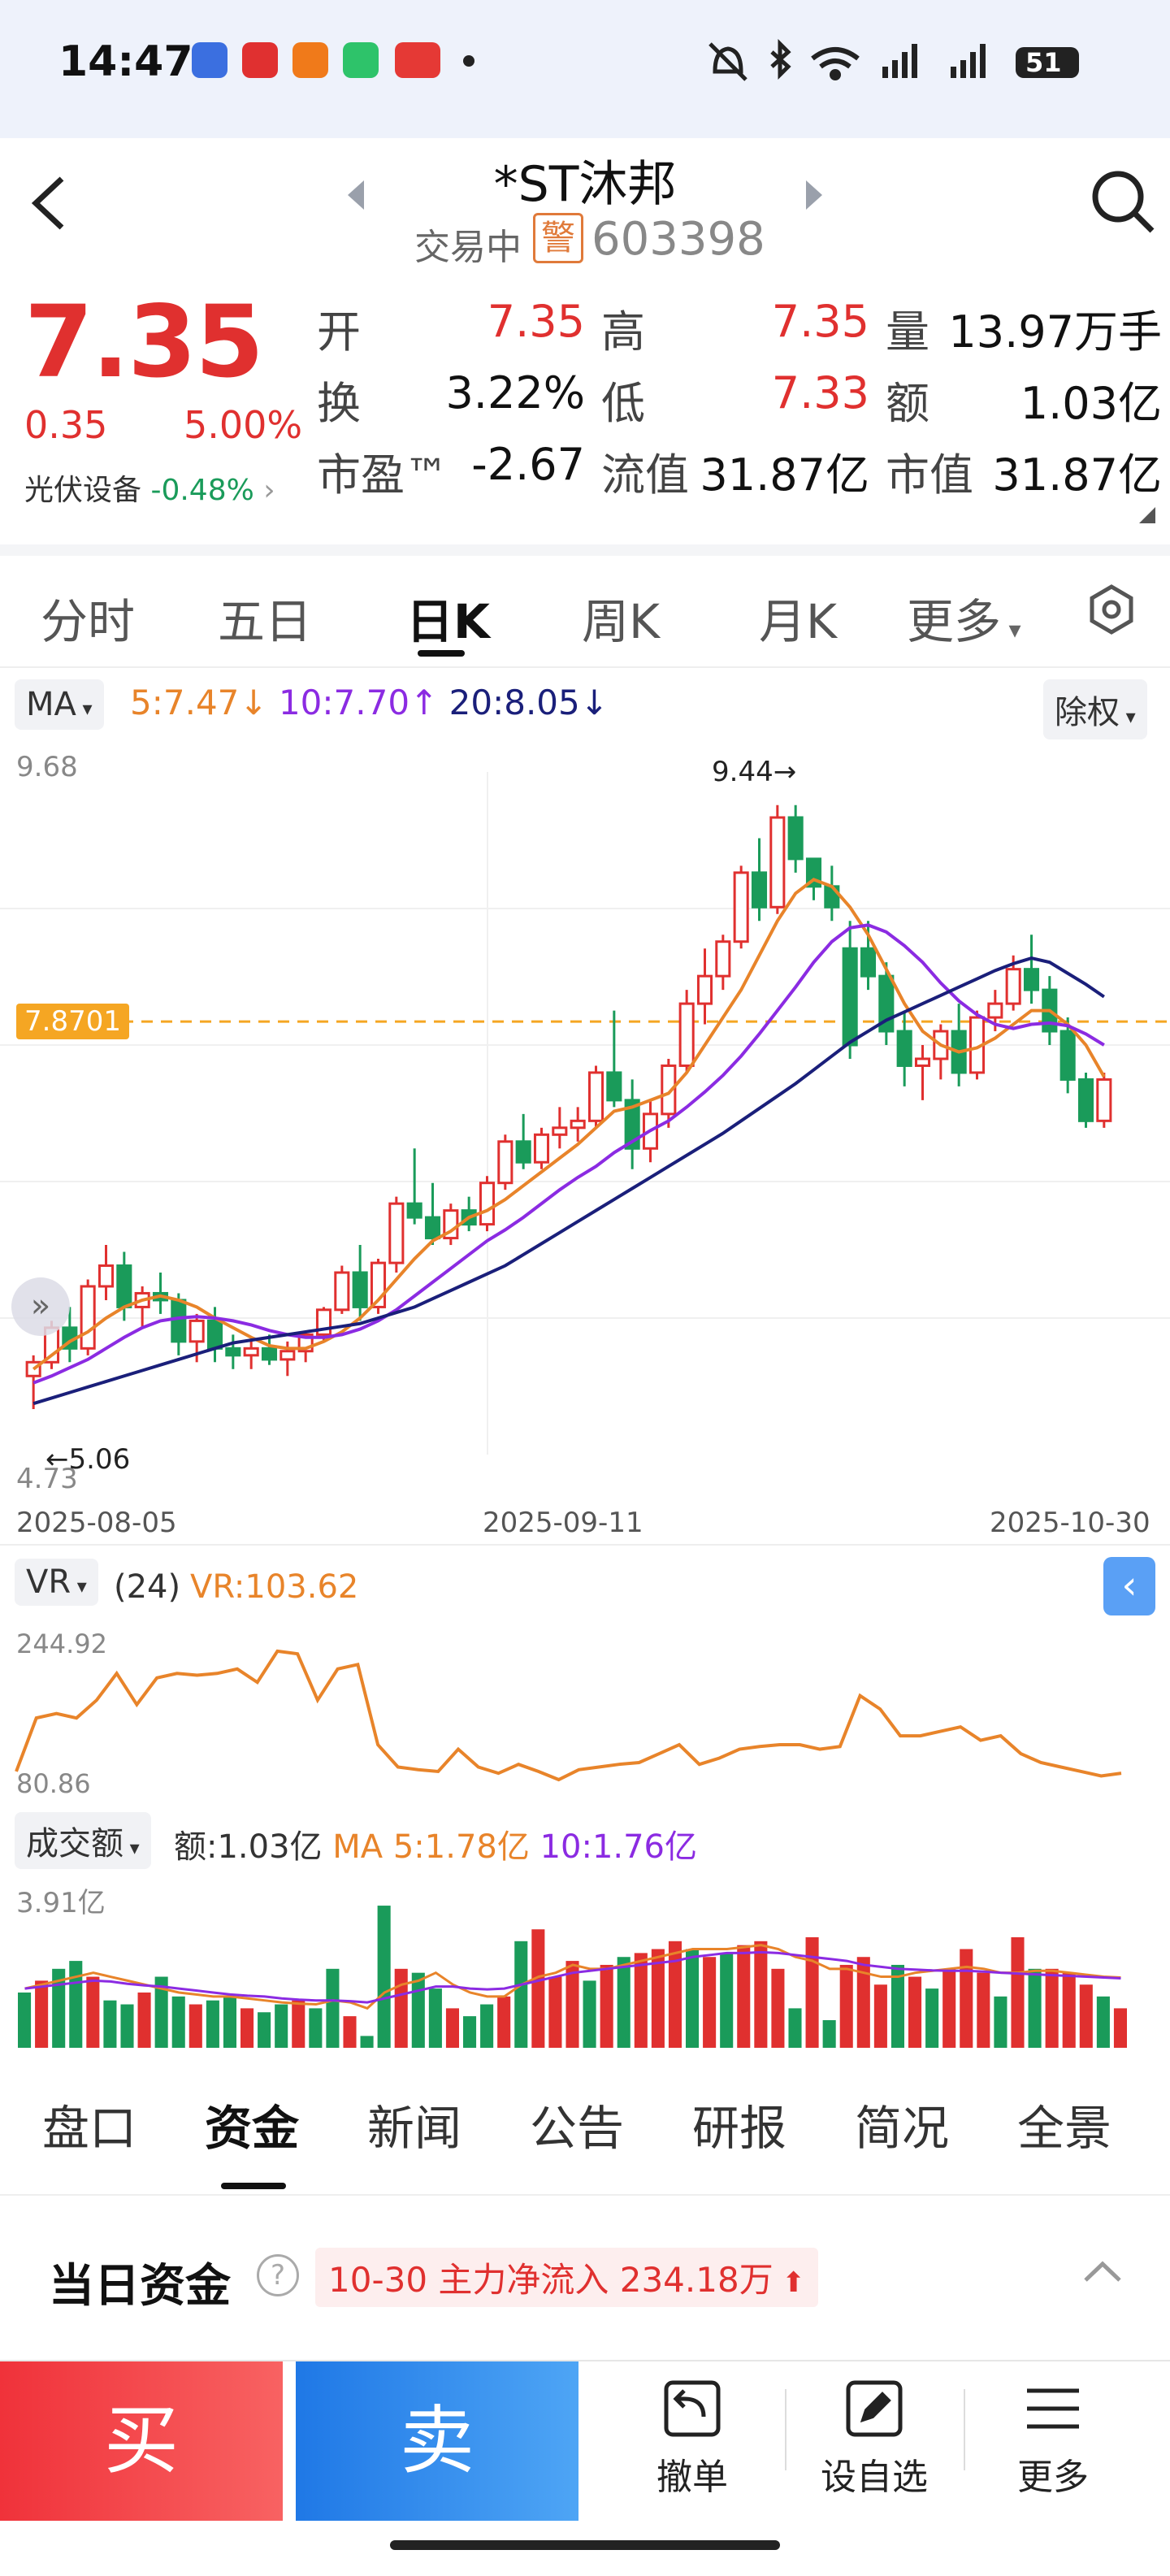 The height and width of the screenshot is (2576, 1170). Describe the element at coordinates (1112, 609) in the screenshot. I see `chart-settings-icon` at that location.